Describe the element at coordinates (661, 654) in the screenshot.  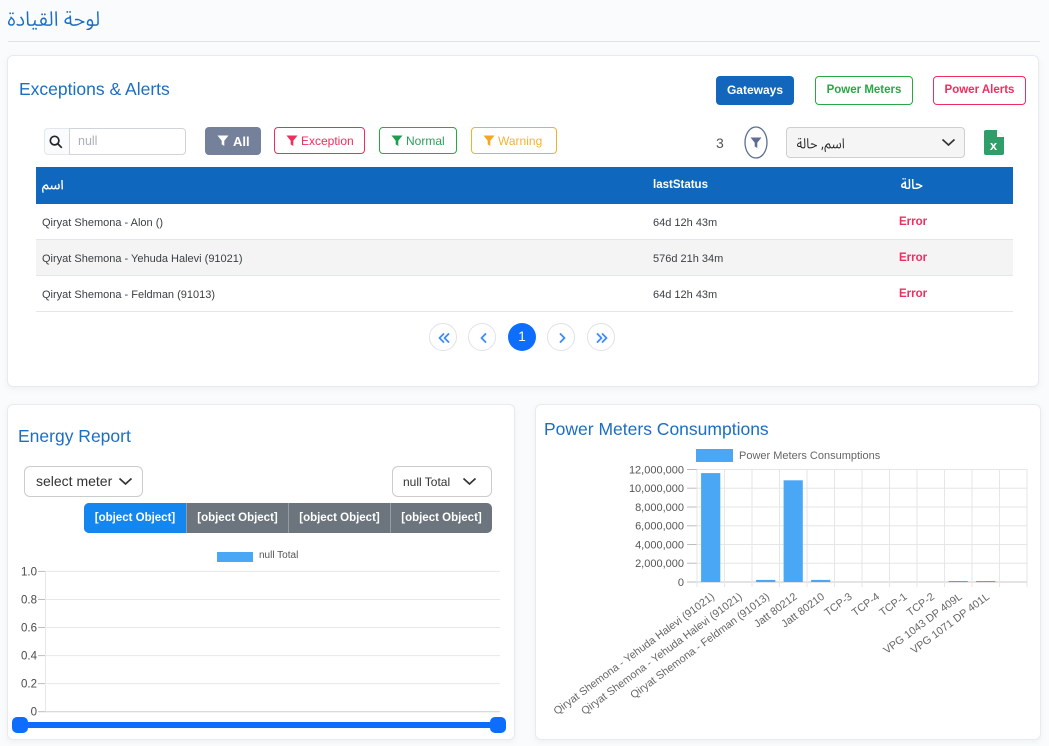
I see `svg-text:Qiryat Shemona - Yehuda Halev: Qiryat Shemona - Yehuda Halevi (91021)` at that location.